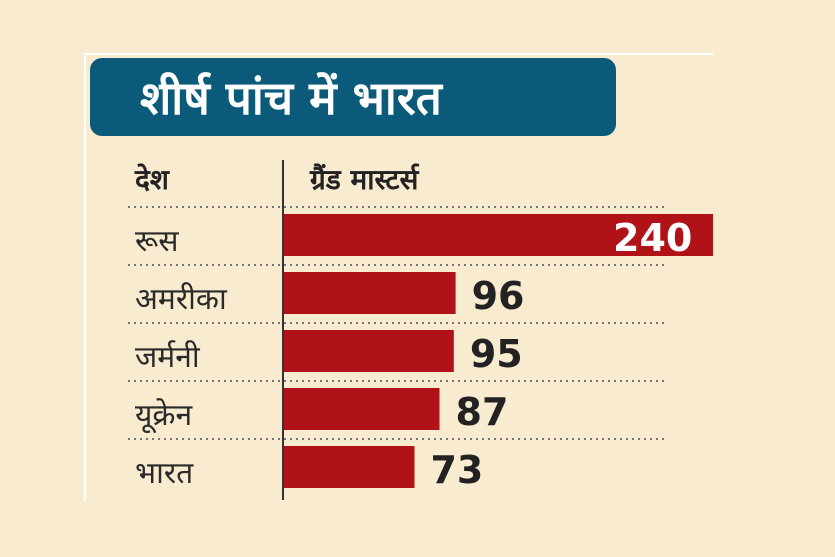 The height and width of the screenshot is (557, 835). Describe the element at coordinates (164, 473) in the screenshot. I see `category-label: भारत` at that location.